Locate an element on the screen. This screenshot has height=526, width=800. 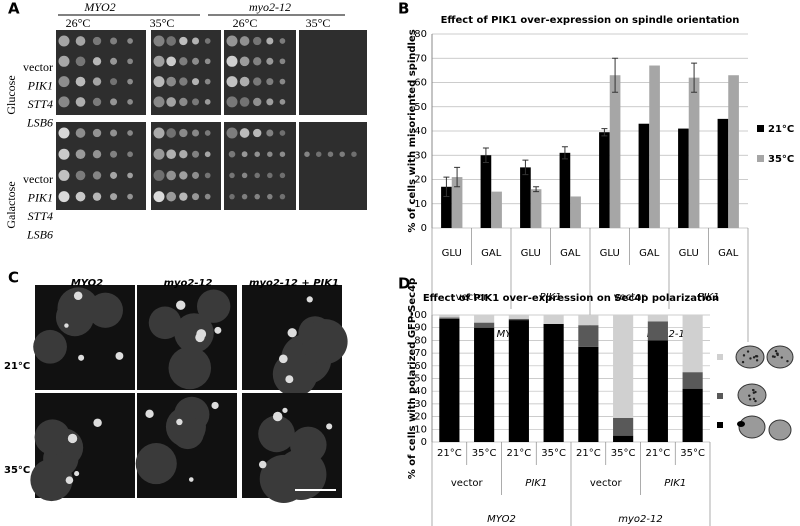
medium-label: Galactose is located at coordinates (11, 204).